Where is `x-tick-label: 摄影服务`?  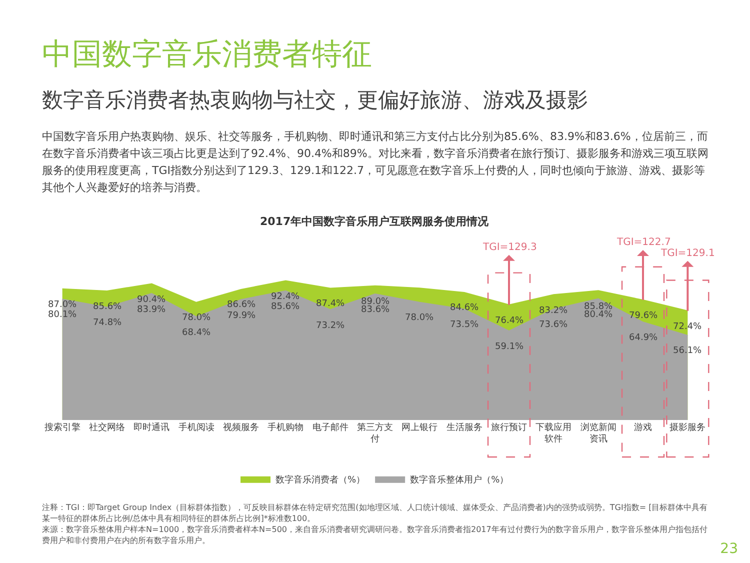
x-tick-label: 摄影服务 is located at coordinates (688, 427).